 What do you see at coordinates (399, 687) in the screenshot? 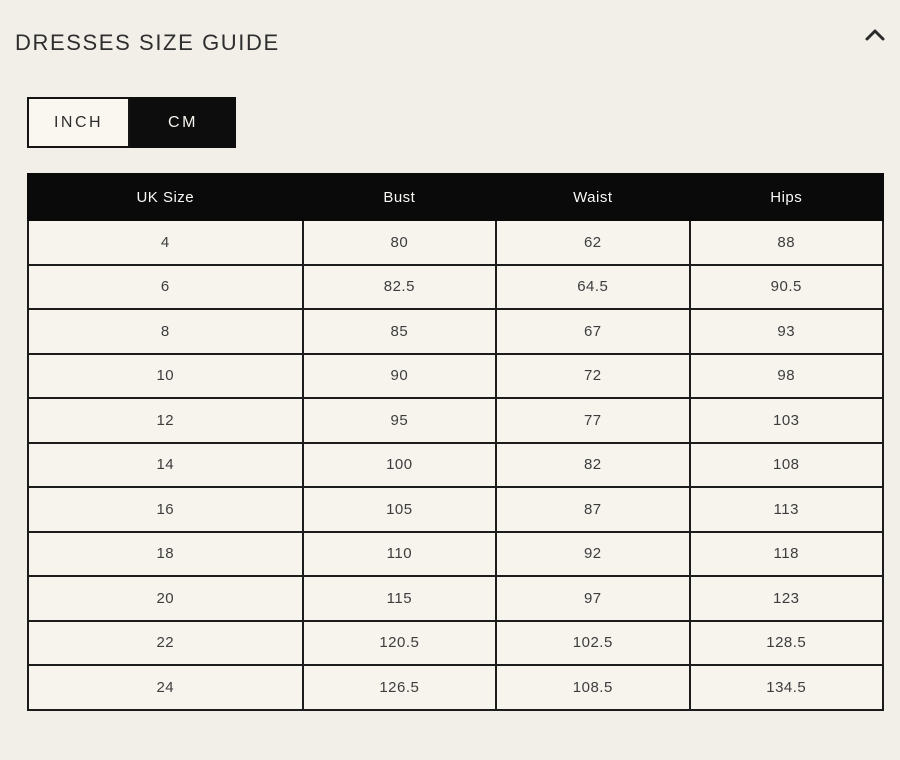
I see `table-cell: 126.5` at bounding box center [399, 687].